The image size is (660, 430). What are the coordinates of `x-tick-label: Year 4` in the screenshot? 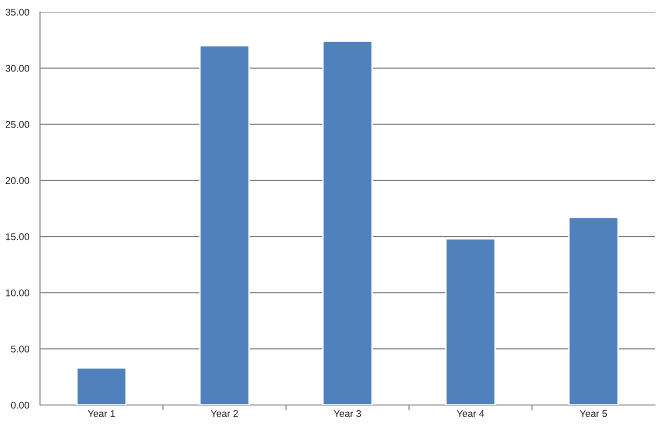 It's located at (470, 413).